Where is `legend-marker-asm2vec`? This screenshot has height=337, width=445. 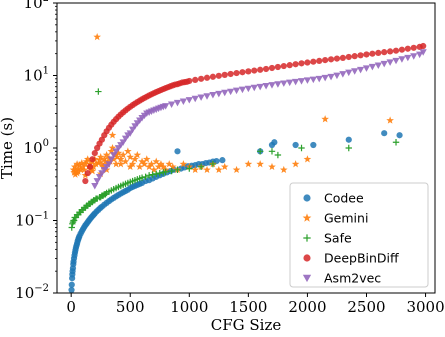 legend-marker-asm2vec is located at coordinates (307, 278).